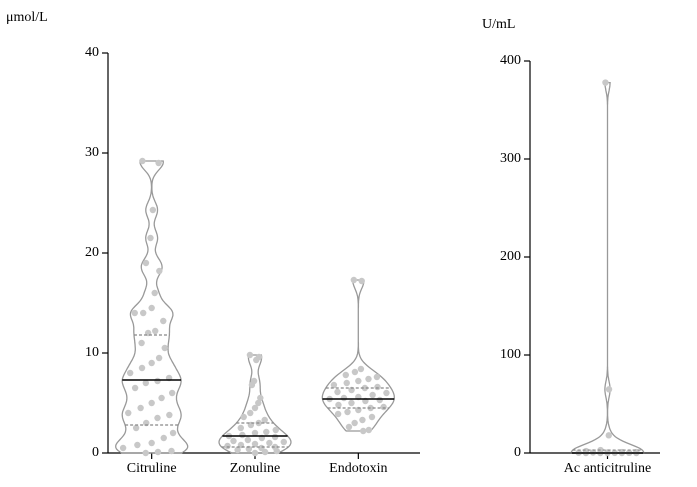  I want to click on y-tick-label: 200, so click(510, 256).